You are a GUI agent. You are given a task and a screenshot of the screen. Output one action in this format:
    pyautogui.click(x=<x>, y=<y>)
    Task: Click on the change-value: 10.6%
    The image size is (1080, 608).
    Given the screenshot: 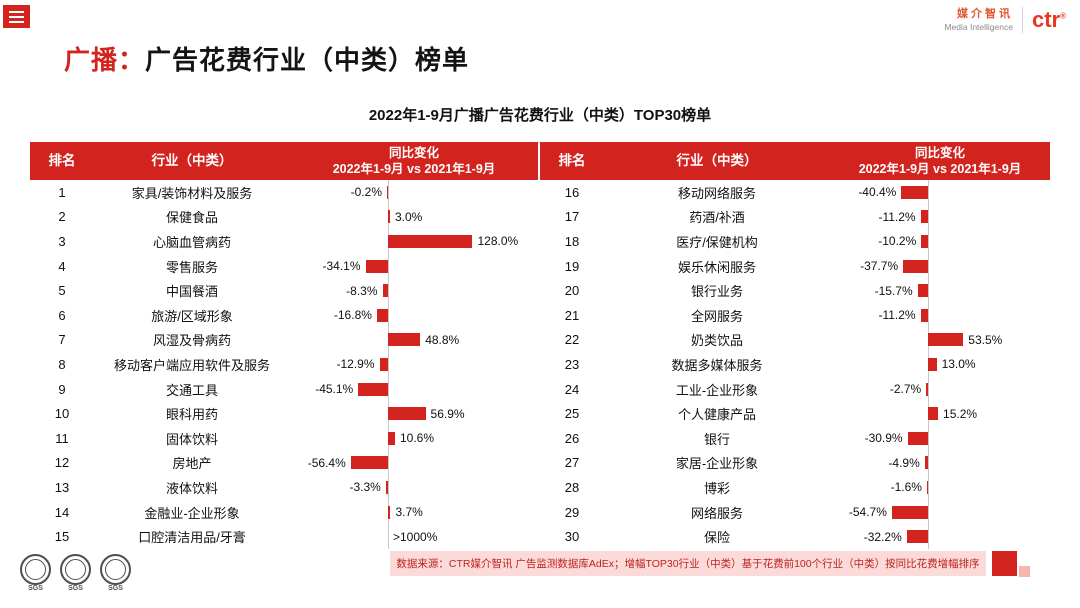 What is the action you would take?
    pyautogui.click(x=417, y=438)
    